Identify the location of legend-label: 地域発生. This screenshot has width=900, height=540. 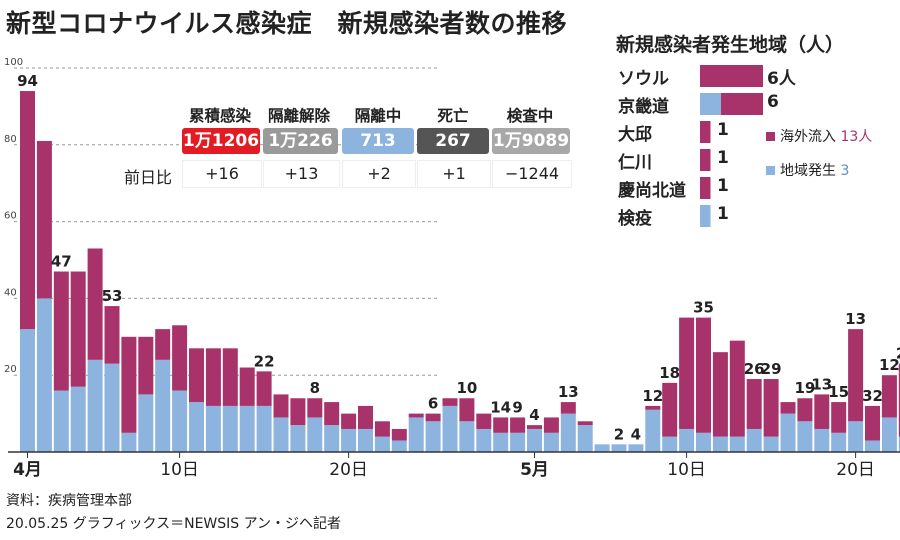
(808, 171).